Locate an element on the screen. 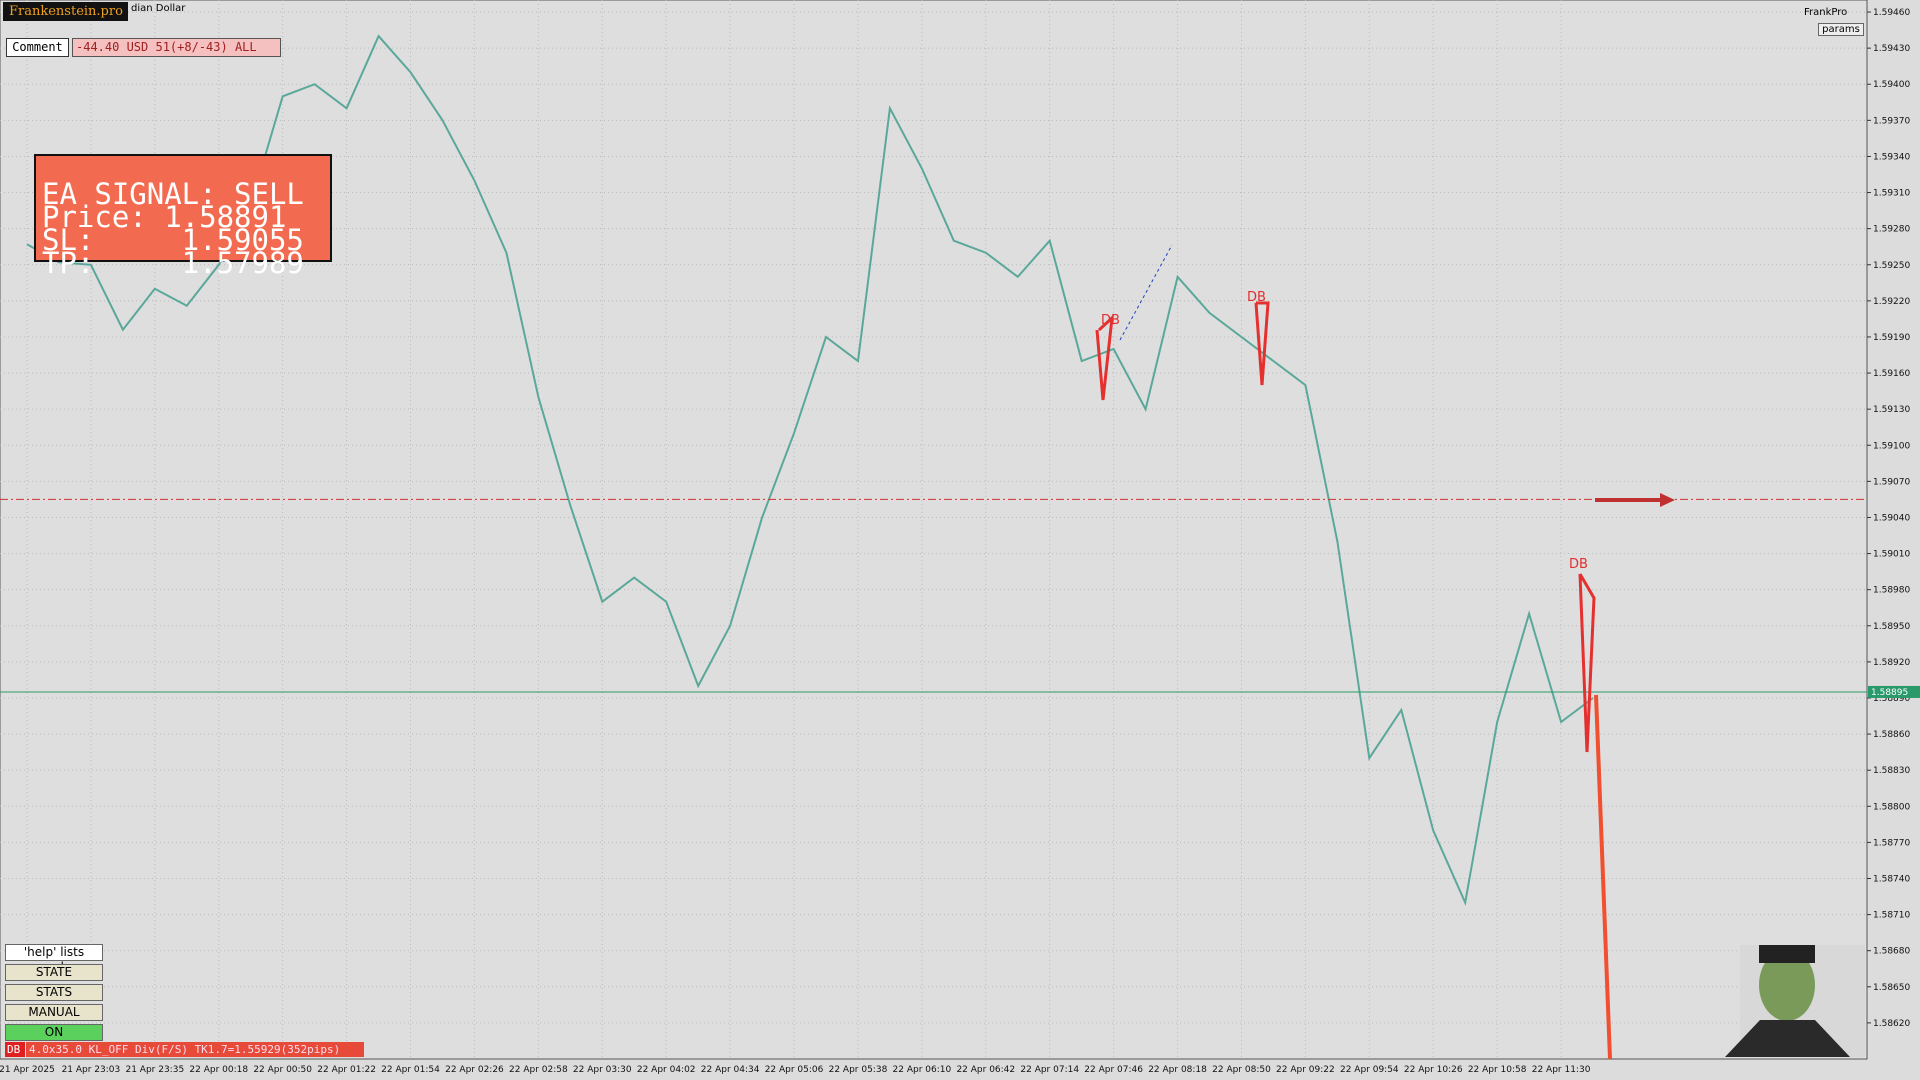 Image resolution: width=1920 pixels, height=1080 pixels. x-tick-label: 22 Apr 00:18 is located at coordinates (218, 1070).